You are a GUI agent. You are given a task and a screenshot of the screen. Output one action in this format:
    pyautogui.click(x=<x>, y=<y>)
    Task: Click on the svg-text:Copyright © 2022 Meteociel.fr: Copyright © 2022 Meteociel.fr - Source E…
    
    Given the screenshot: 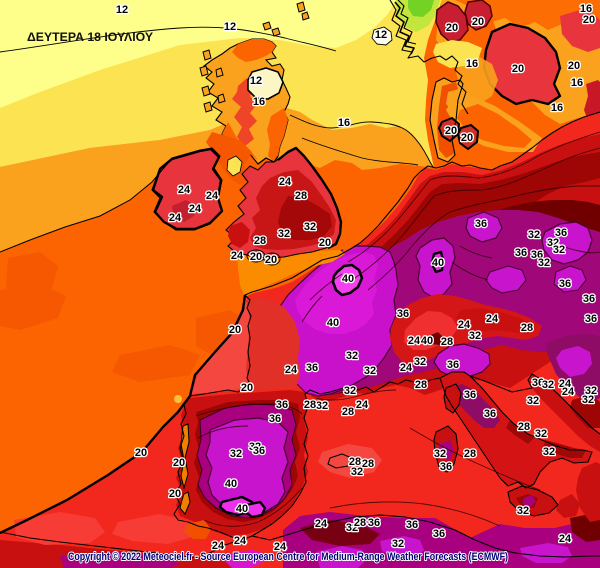 What is the action you would take?
    pyautogui.click(x=288, y=557)
    